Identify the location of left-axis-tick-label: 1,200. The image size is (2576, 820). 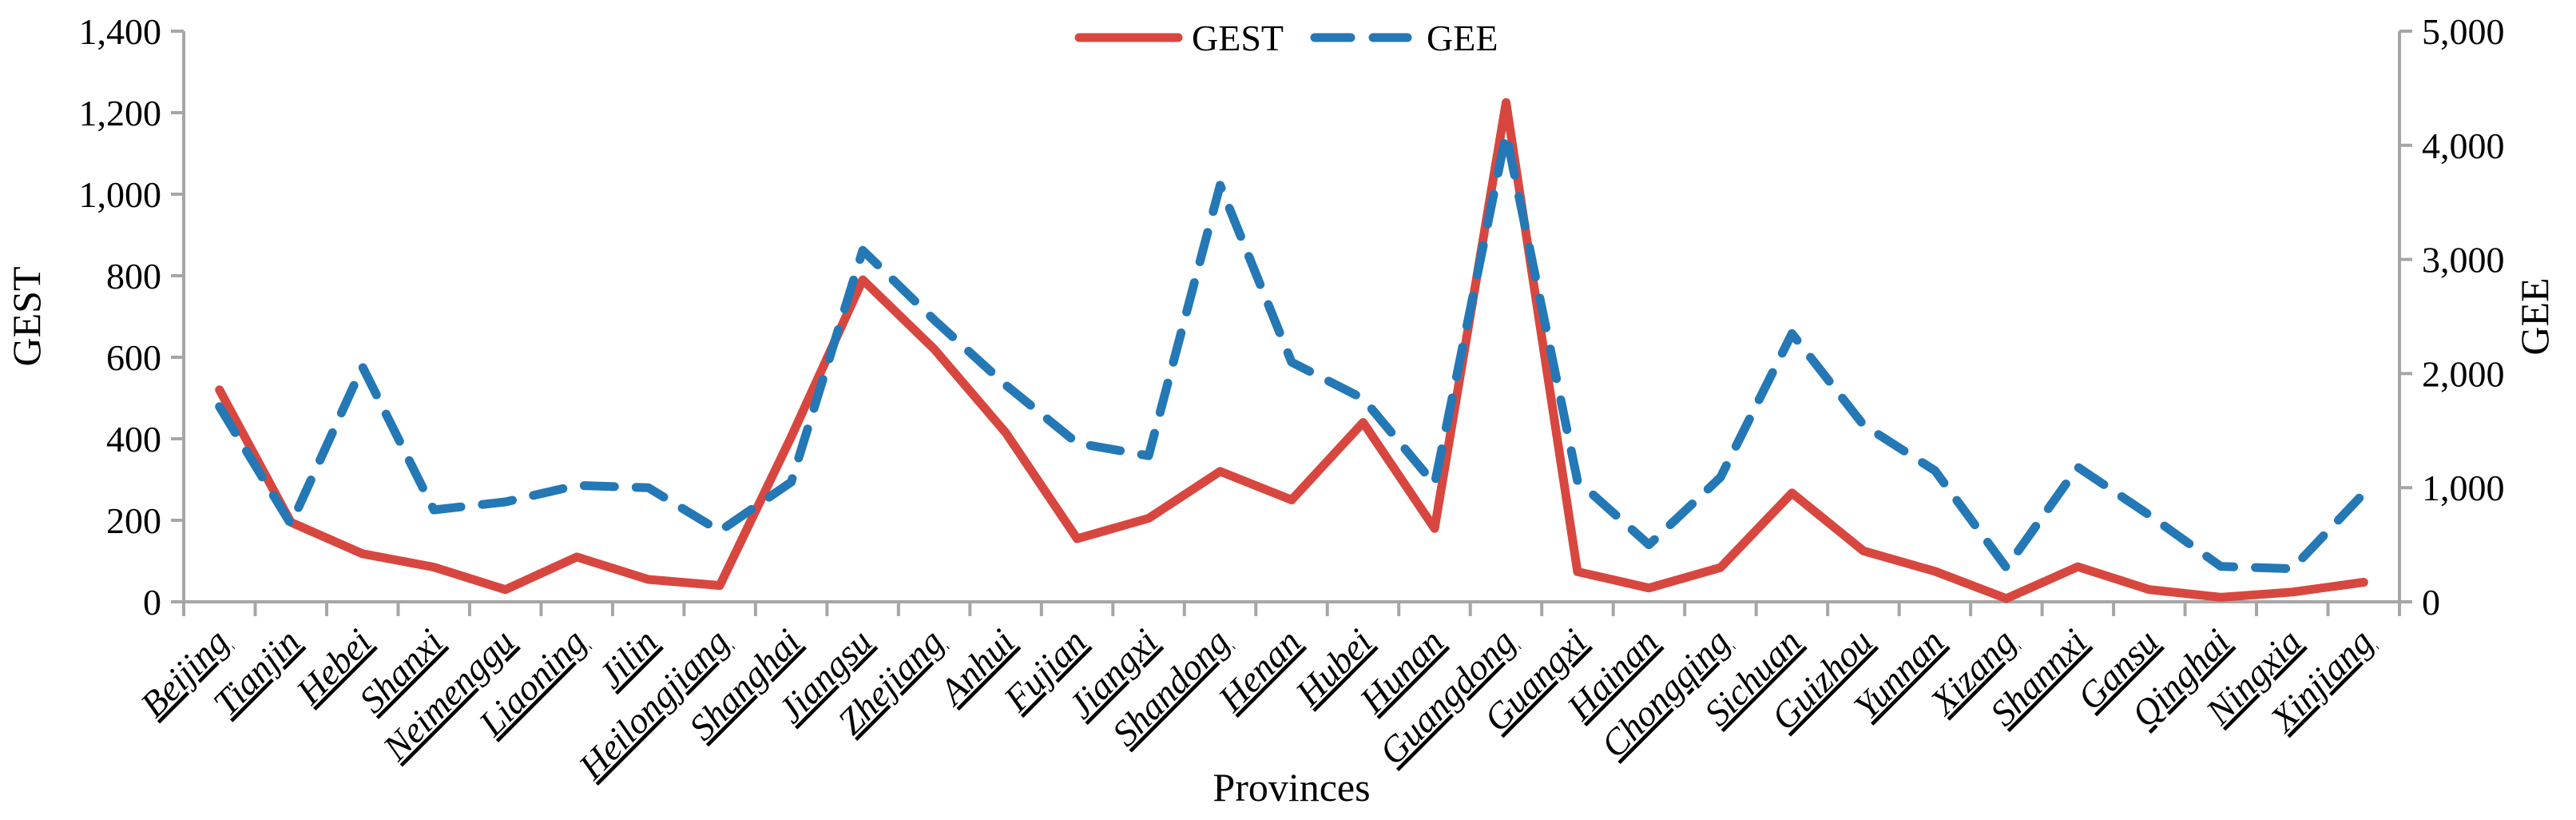
(120, 113).